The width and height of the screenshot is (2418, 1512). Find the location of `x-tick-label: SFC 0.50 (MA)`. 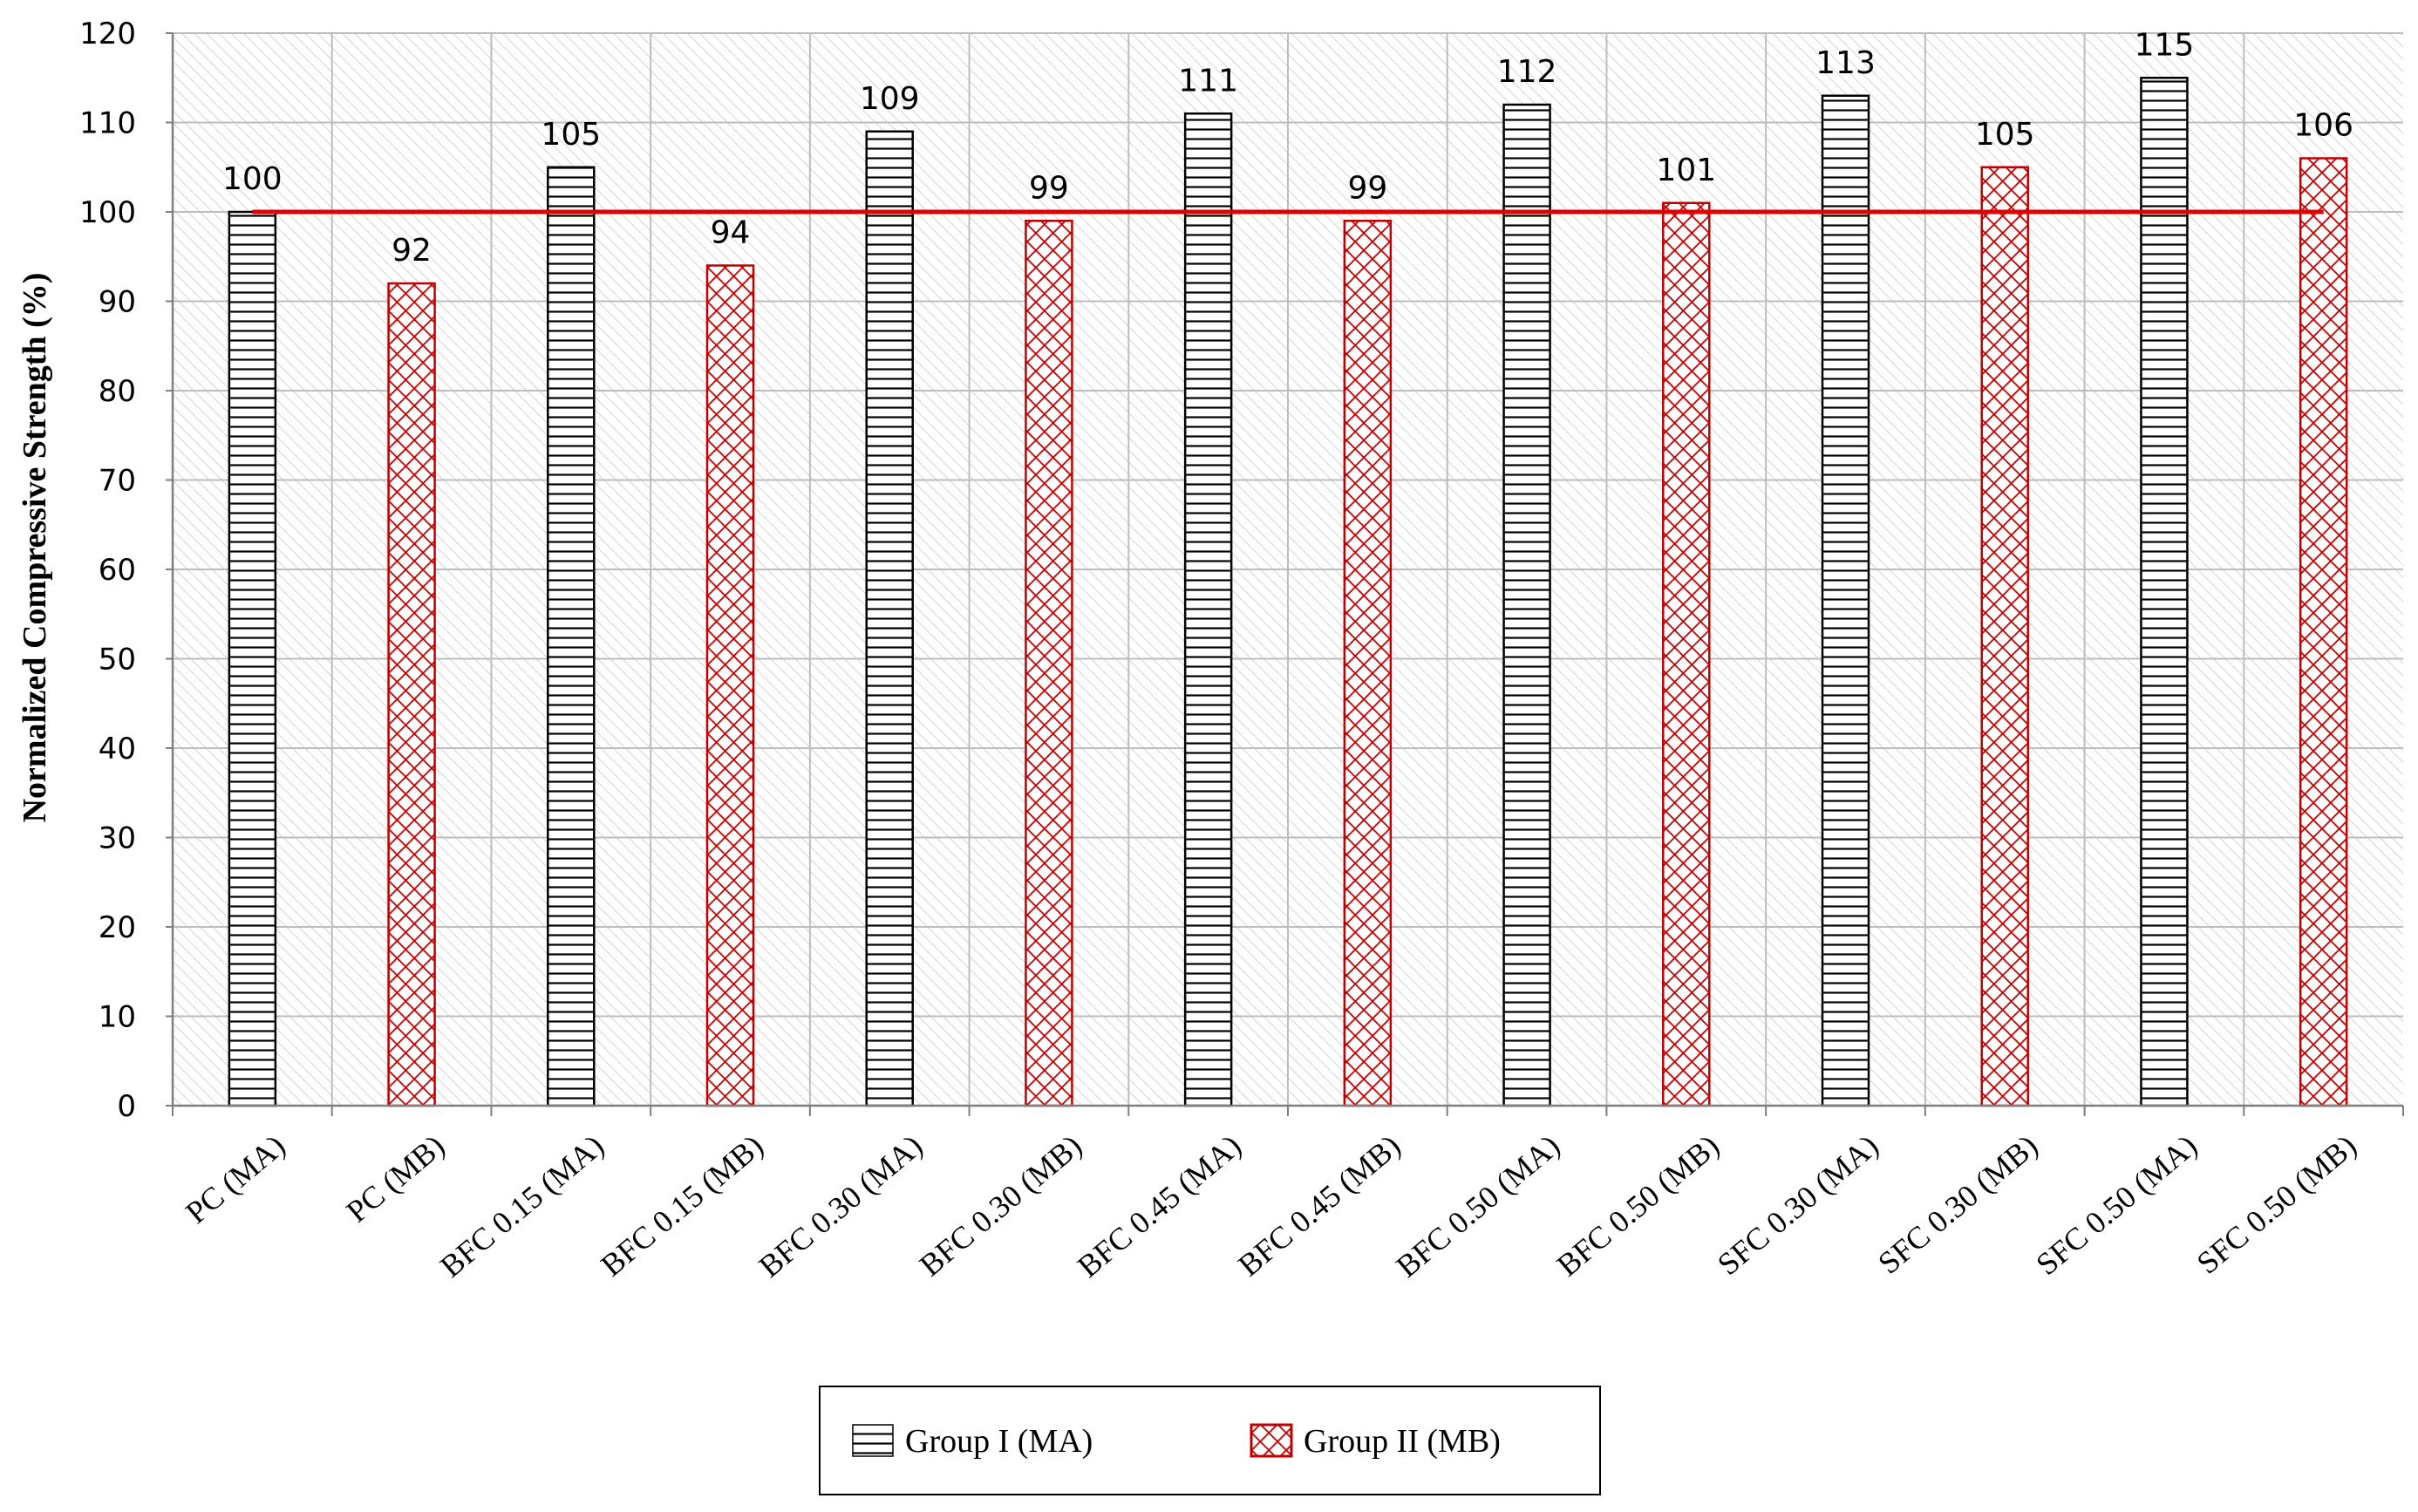

x-tick-label: SFC 0.50 (MA) is located at coordinates (2116, 1204).